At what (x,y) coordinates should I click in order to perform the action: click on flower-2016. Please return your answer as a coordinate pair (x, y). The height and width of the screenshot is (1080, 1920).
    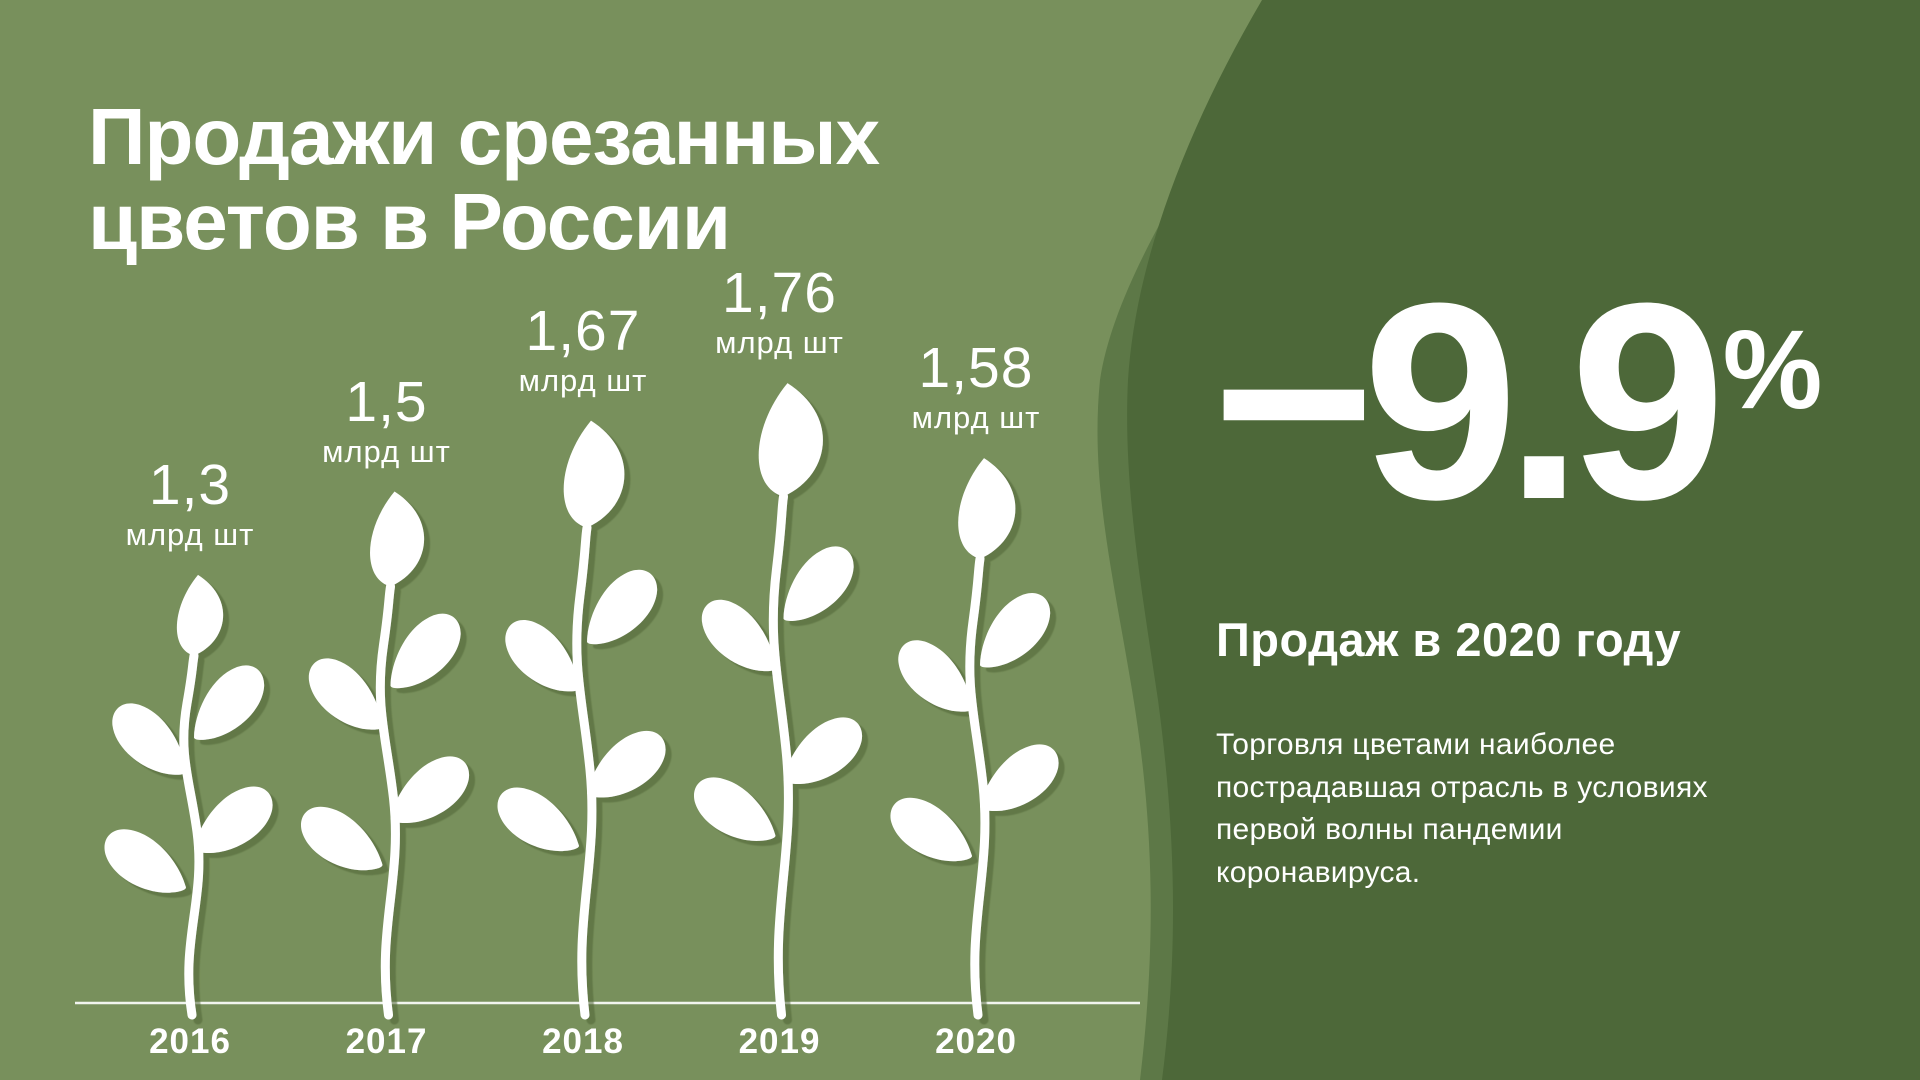
    Looking at the image, I should click on (188, 797).